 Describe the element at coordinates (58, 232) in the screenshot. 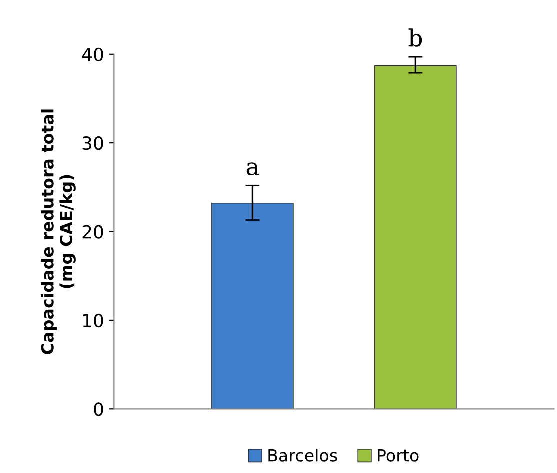

I see `y-axis-title: Capacidade redutora total (mg CAE/kg)` at that location.